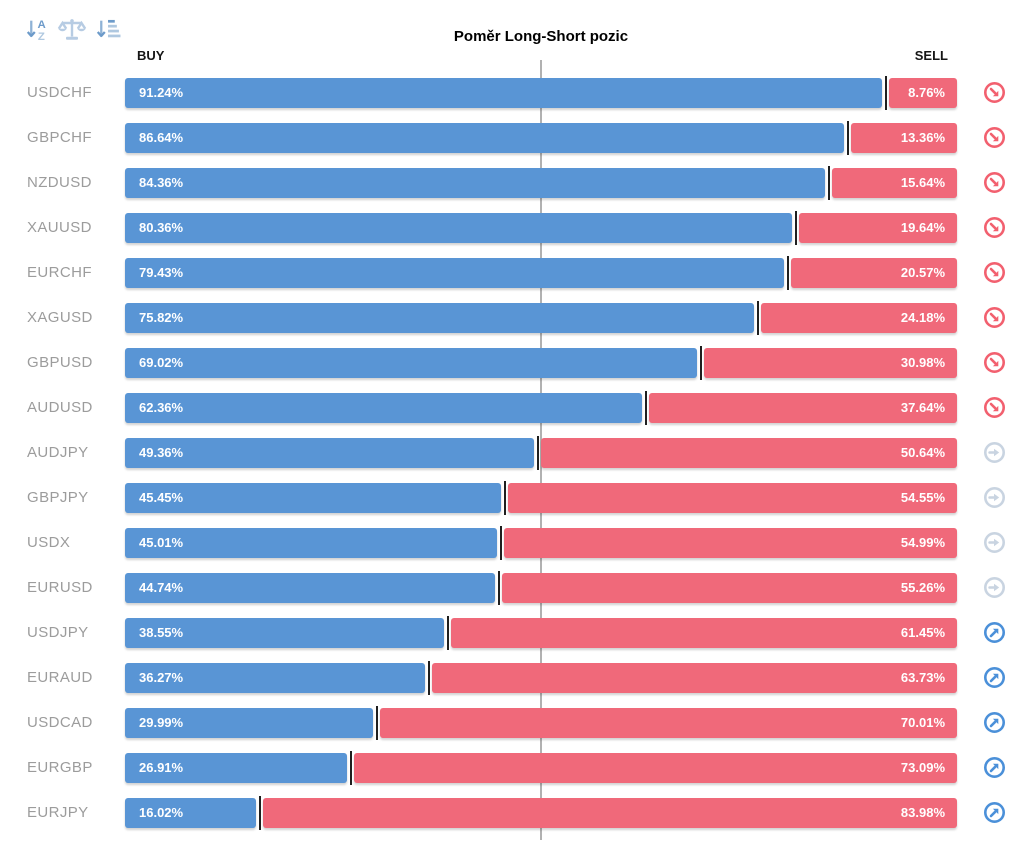  Describe the element at coordinates (60, 722) in the screenshot. I see `pair-label: USDCAD` at that location.